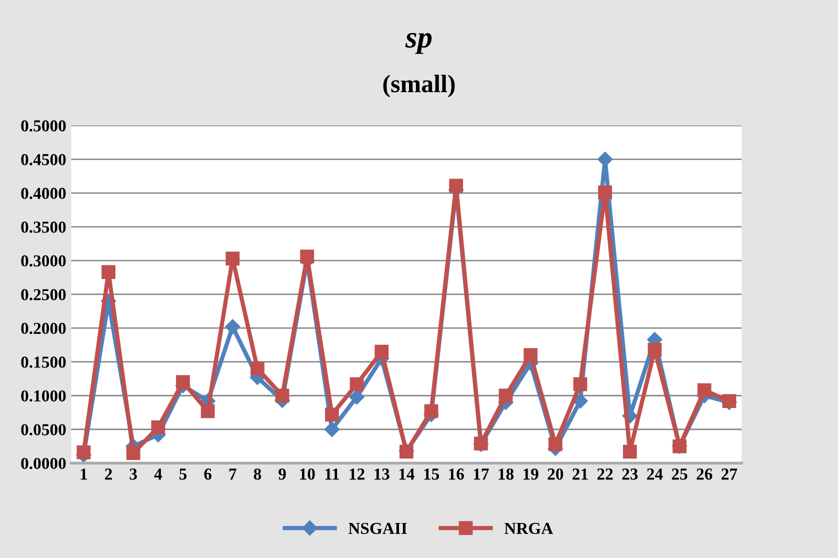  Describe the element at coordinates (258, 474) in the screenshot. I see `x-tick-label: 8` at that location.